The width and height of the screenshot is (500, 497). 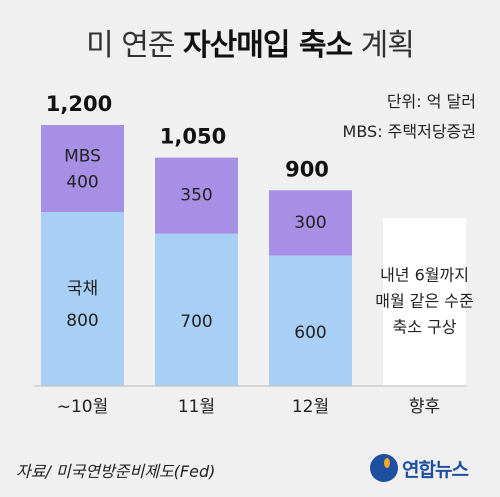 What do you see at coordinates (431, 101) in the screenshot?
I see `unit-note: 단위: 억 달러` at bounding box center [431, 101].